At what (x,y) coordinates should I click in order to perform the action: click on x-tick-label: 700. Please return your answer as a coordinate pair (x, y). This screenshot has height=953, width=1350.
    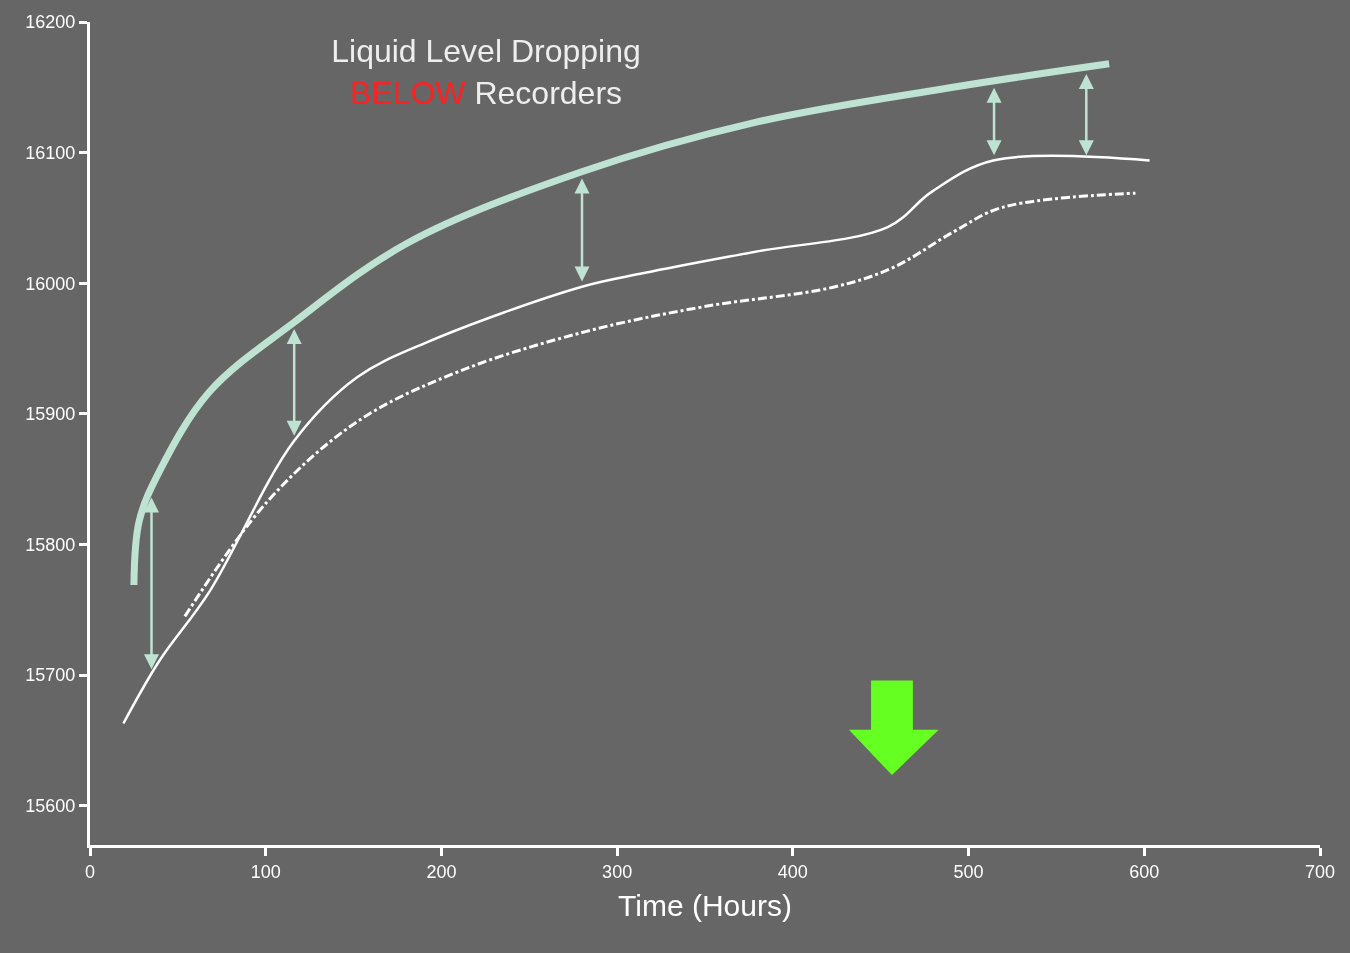
    Looking at the image, I should click on (1320, 871).